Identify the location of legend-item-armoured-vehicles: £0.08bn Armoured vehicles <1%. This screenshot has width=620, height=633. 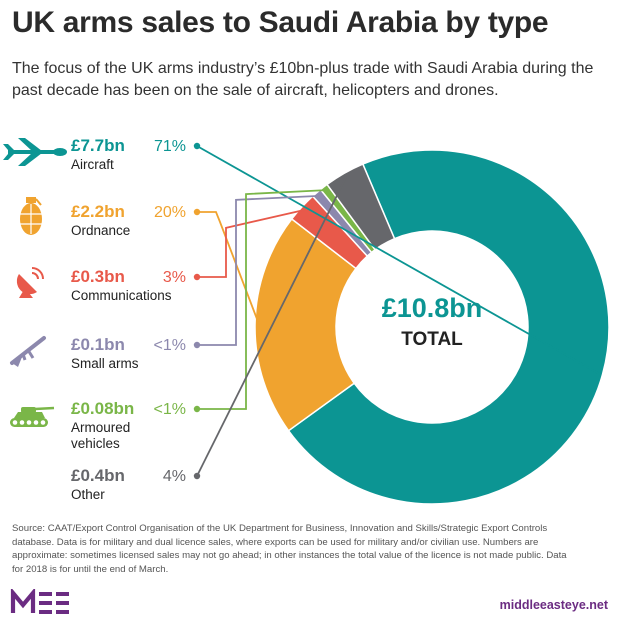
(98, 425).